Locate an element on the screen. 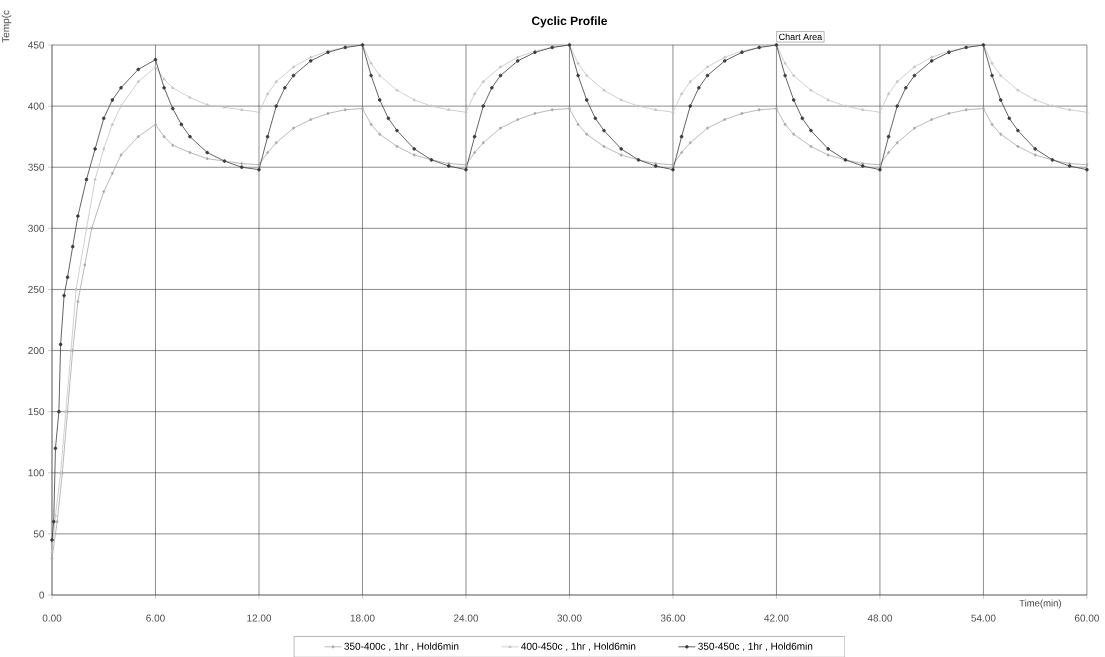 Image resolution: width=1105 pixels, height=657 pixels. y-axis-title: Temp(c is located at coordinates (6, 26).